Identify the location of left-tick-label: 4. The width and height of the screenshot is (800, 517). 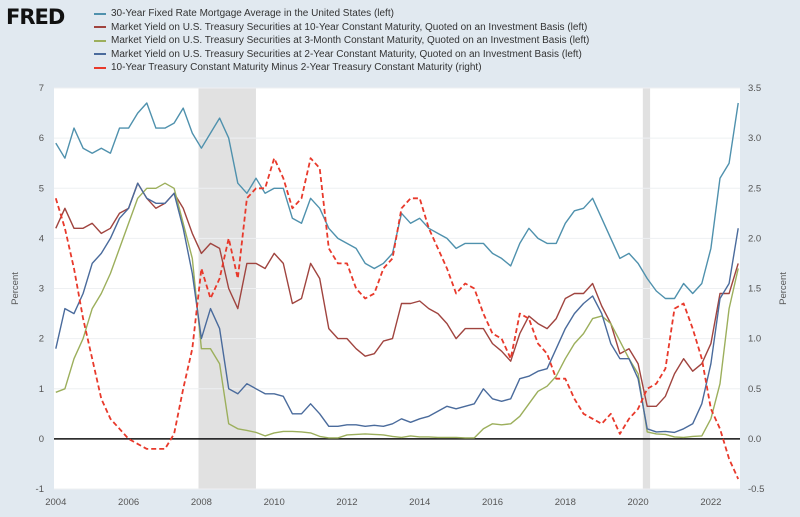
(41, 238).